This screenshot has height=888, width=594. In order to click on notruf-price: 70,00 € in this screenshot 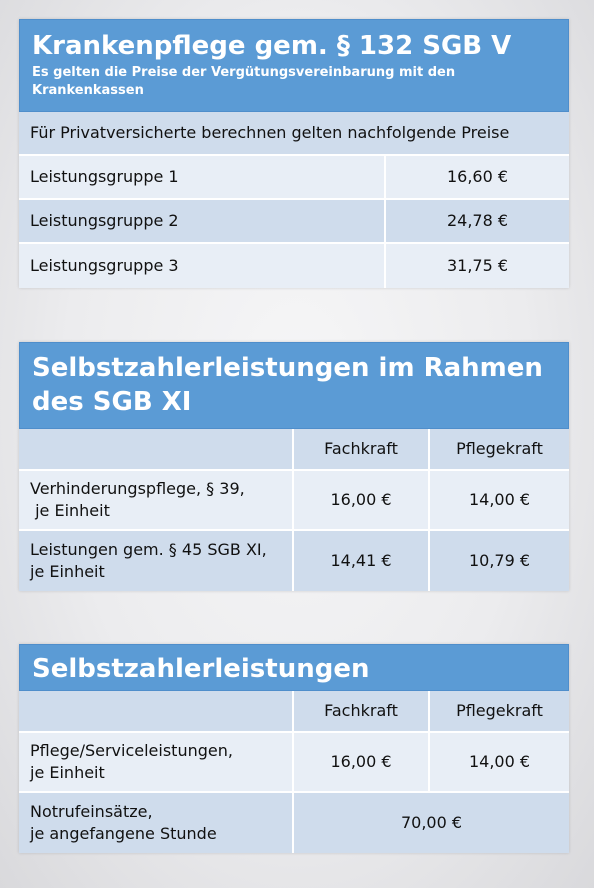, I will do `click(431, 822)`.